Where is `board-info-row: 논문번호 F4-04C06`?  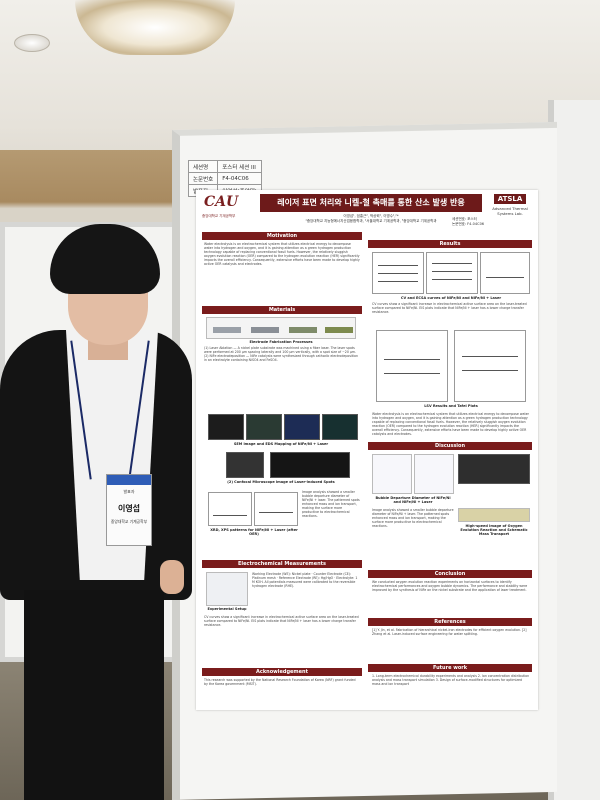
board-info-row: 논문번호 F4-04C06 is located at coordinates (224, 178).